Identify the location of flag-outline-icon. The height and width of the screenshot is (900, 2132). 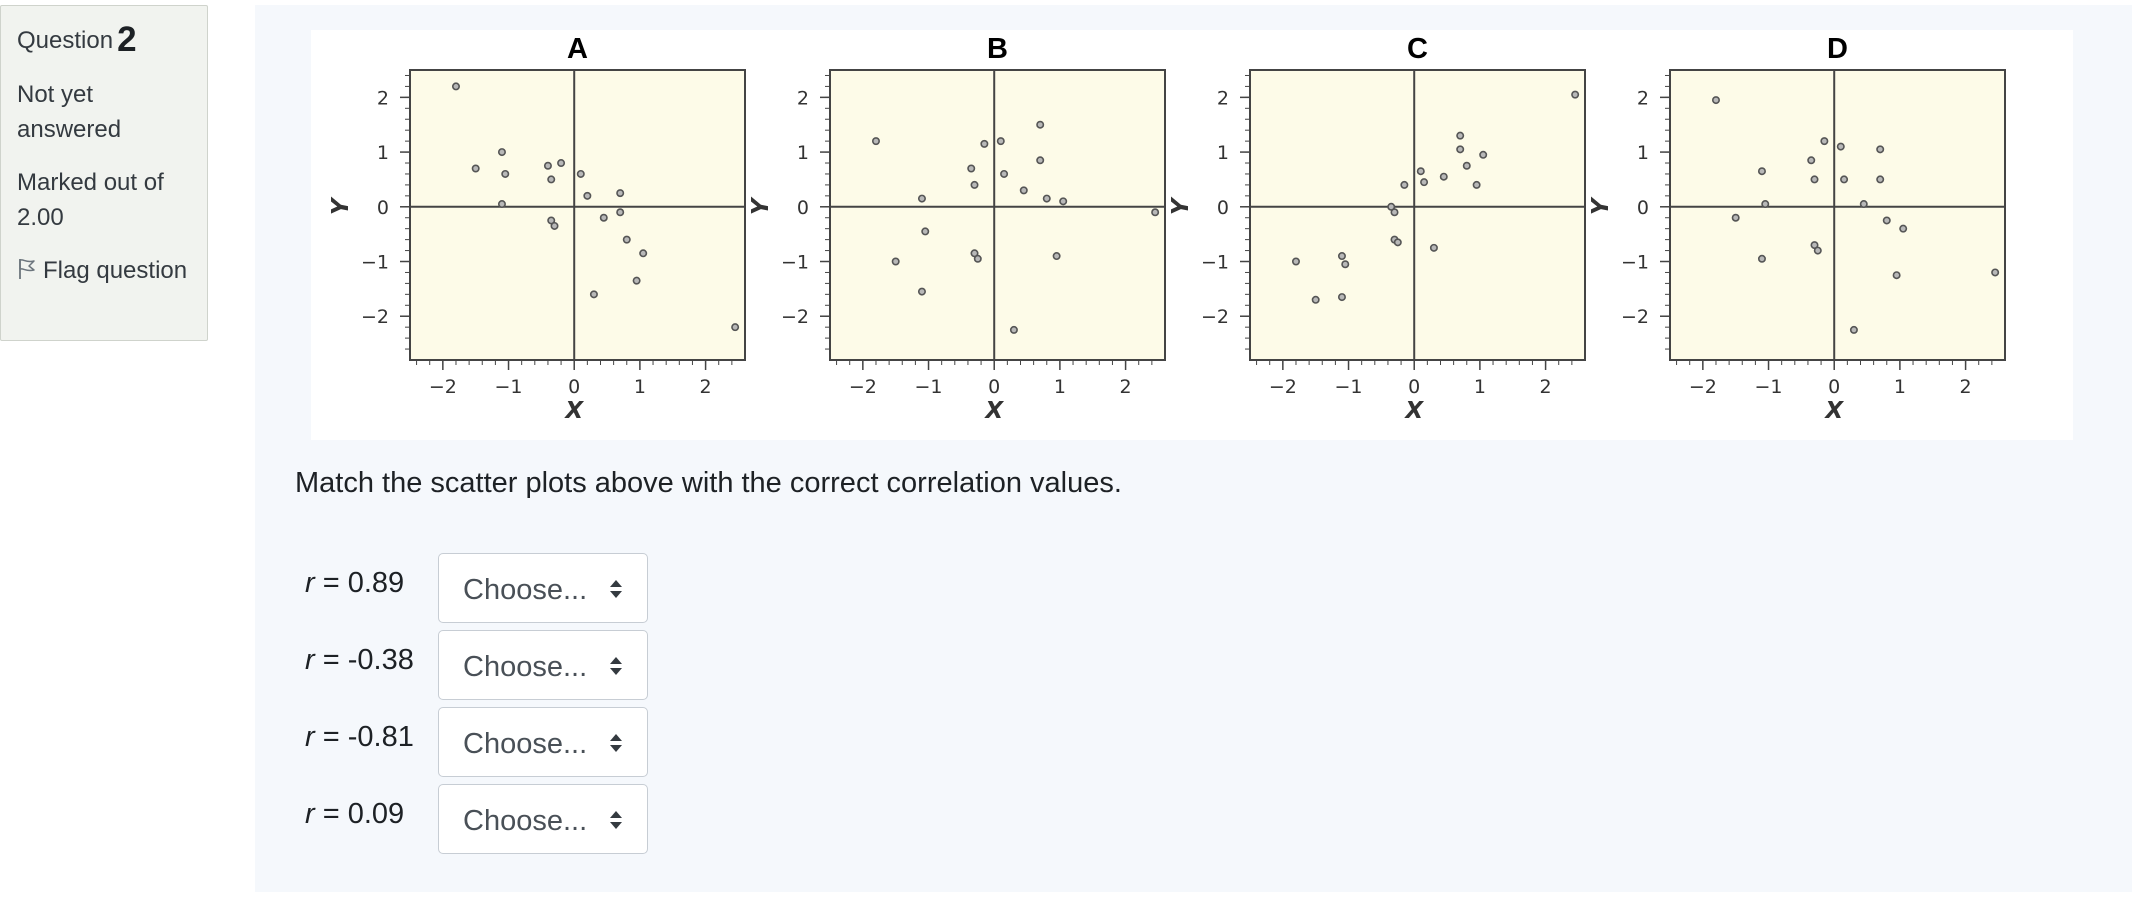
(27, 269).